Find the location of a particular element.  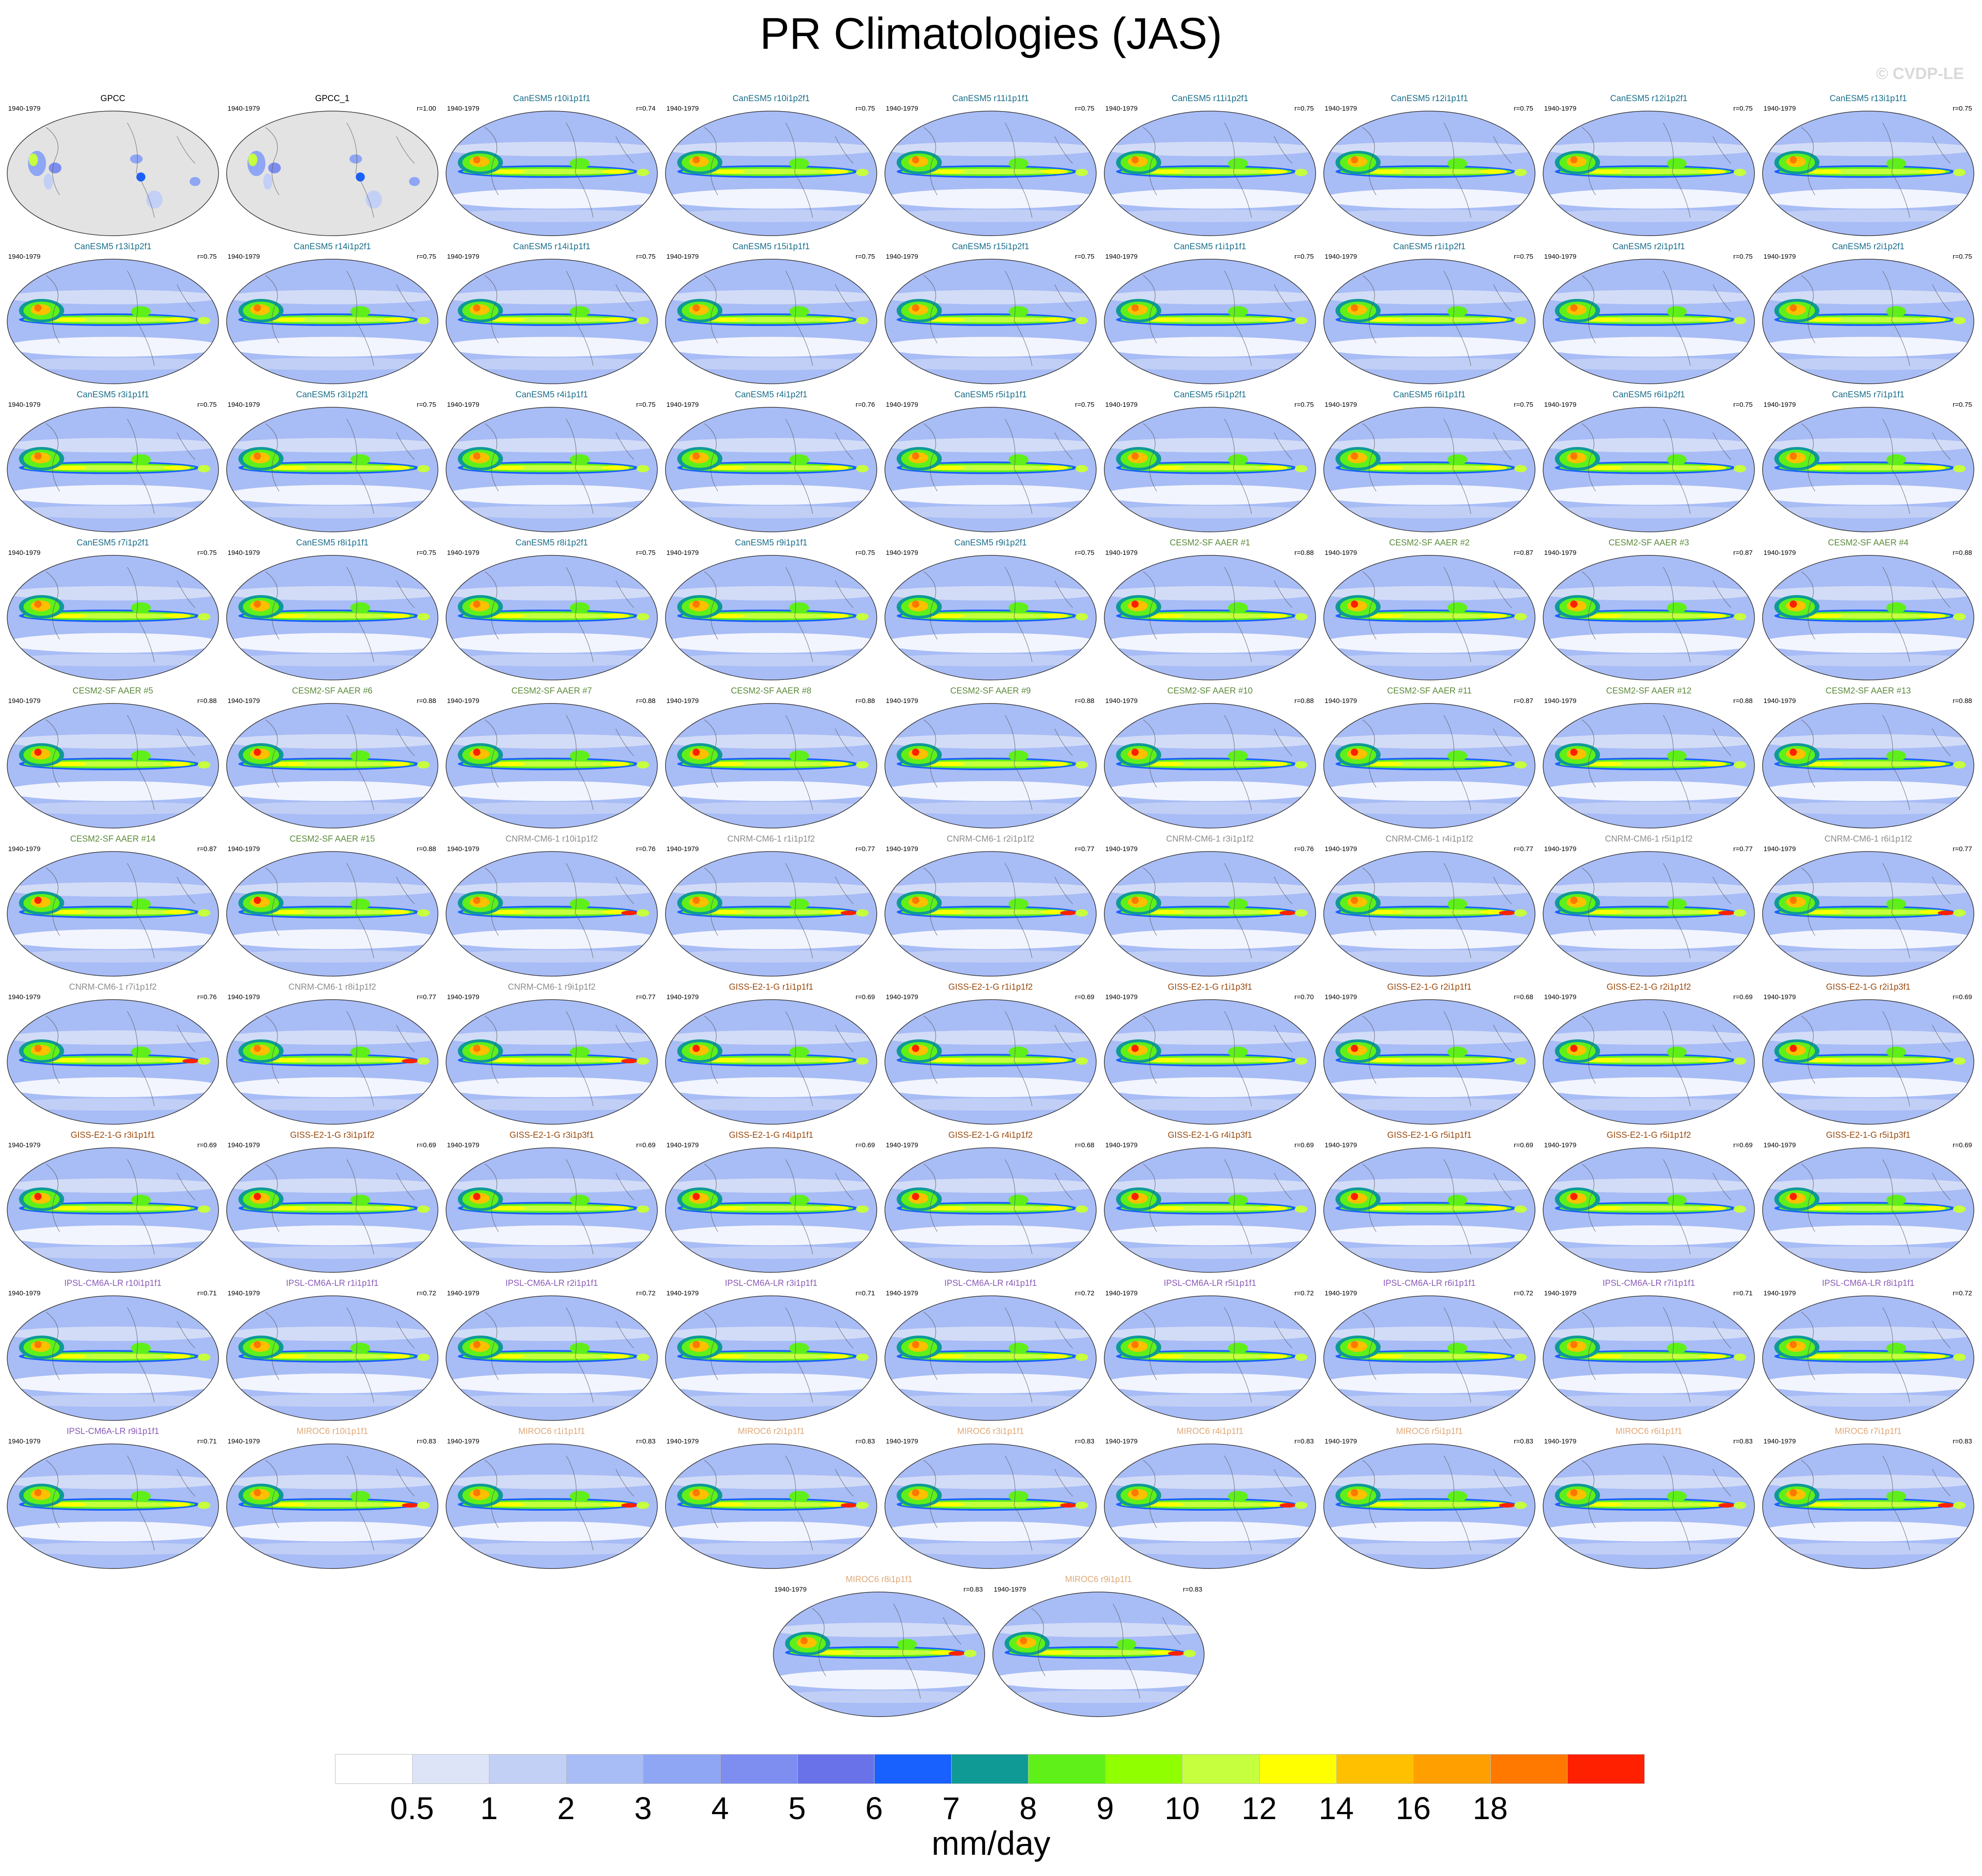

panel-title: GISS-E2-1-G r2i1p1f1 is located at coordinates (1429, 987).